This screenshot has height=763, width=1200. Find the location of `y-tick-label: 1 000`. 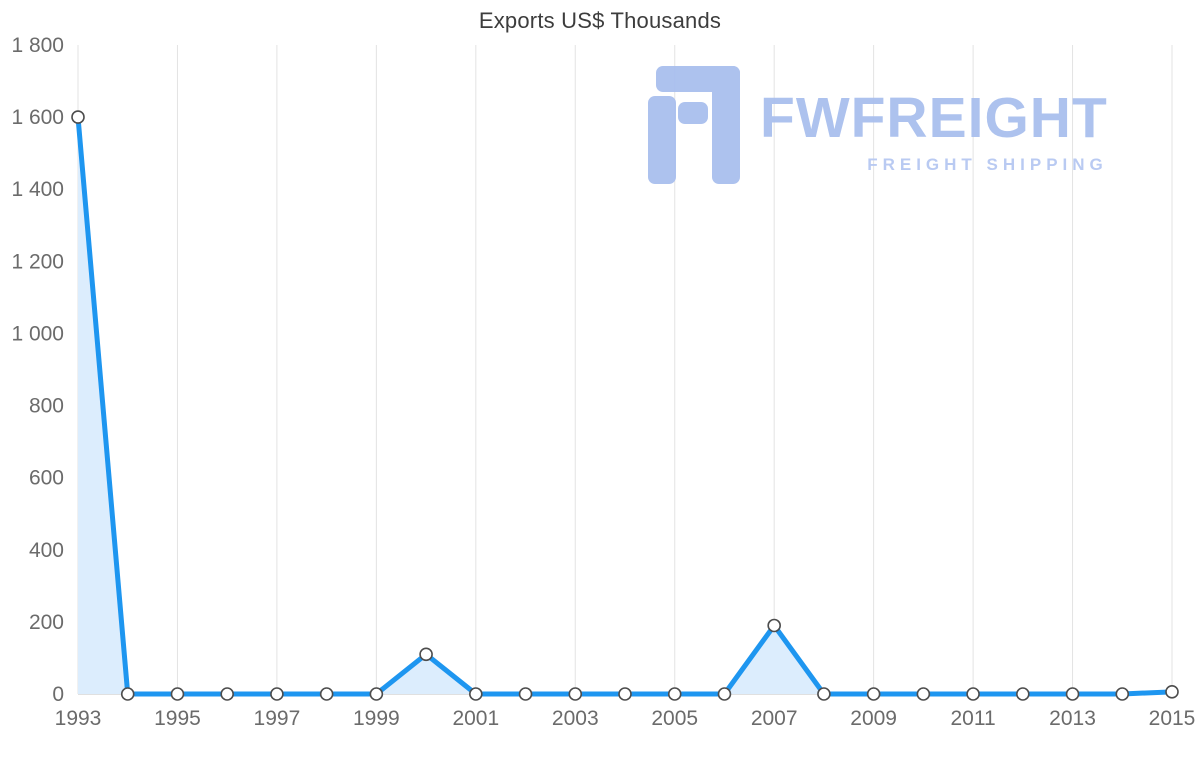

y-tick-label: 1 000 is located at coordinates (37, 333).